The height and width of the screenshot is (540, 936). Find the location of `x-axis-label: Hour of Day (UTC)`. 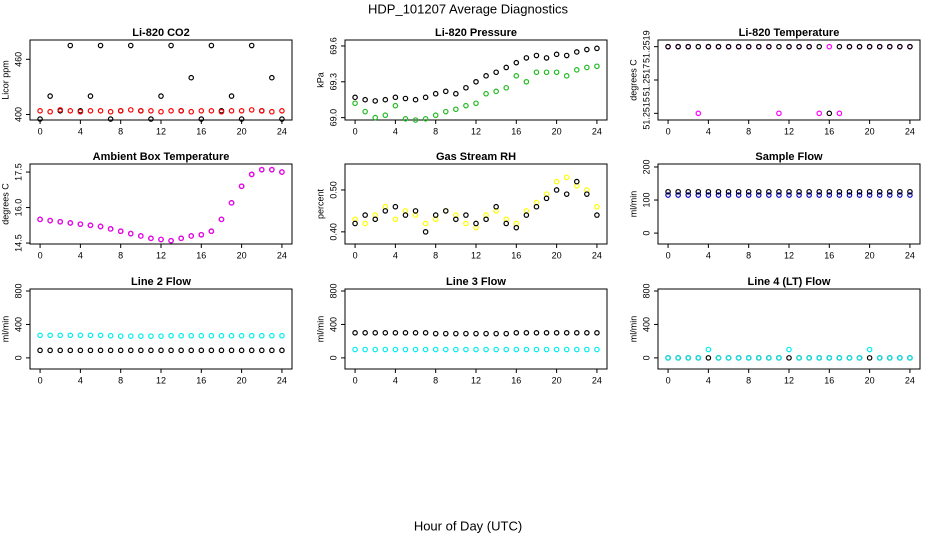

x-axis-label: Hour of Day (UTC) is located at coordinates (468, 525).